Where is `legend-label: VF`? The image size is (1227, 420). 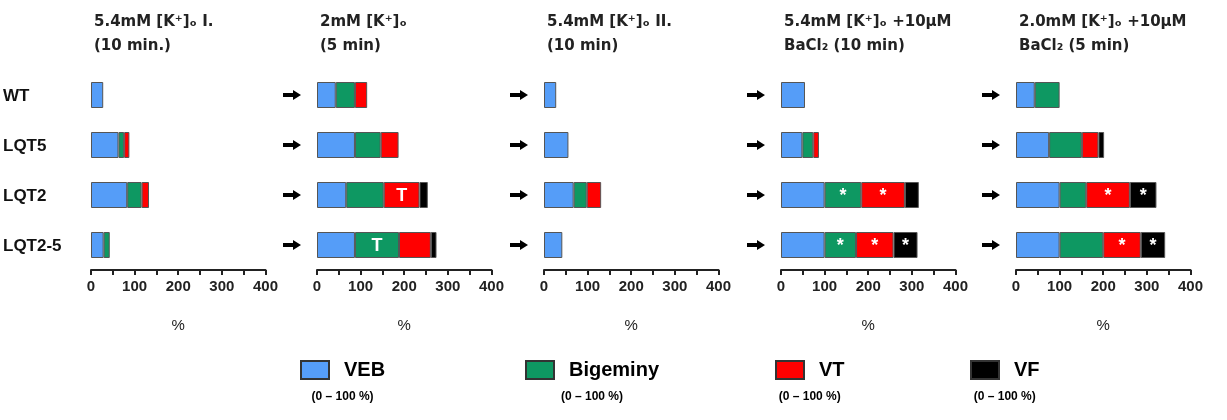 legend-label: VF is located at coordinates (1027, 369).